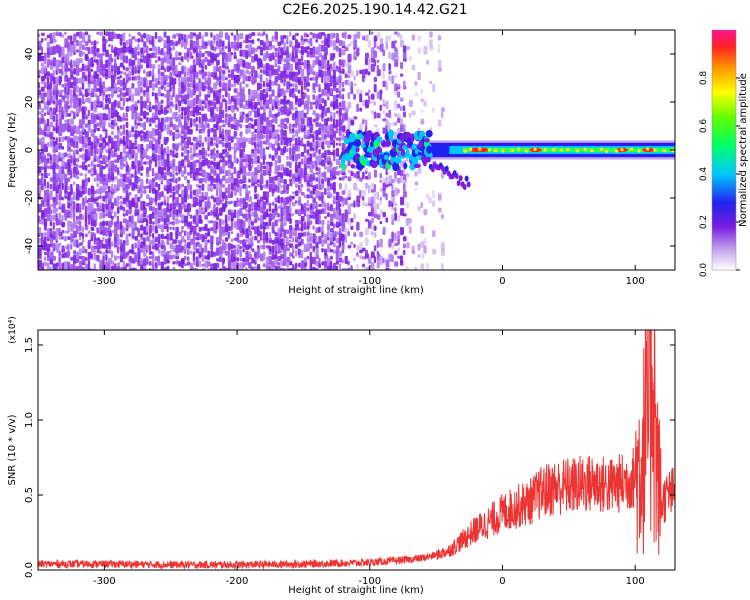  Describe the element at coordinates (655, 150) in the screenshot. I see `heatmap-peak` at that location.